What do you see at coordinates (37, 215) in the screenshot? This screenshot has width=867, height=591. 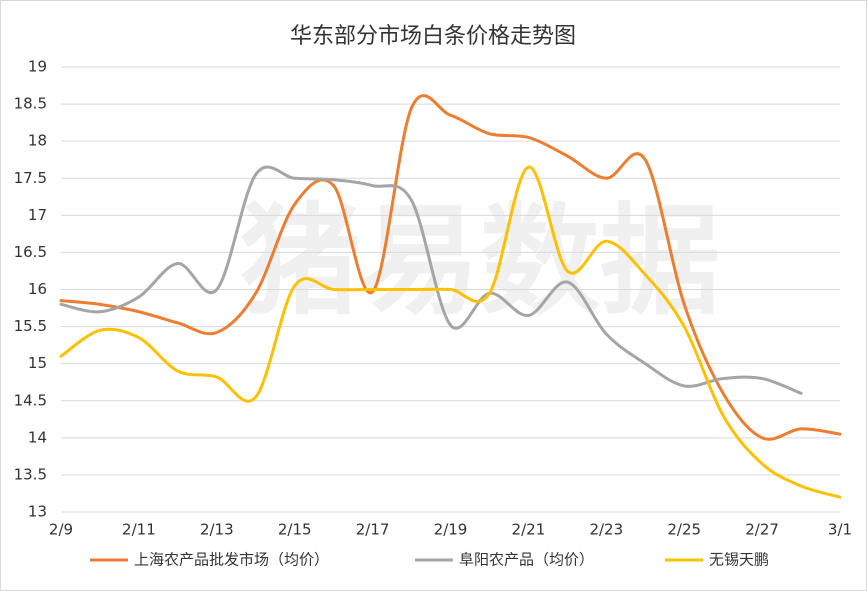 I see `y-tick-label: 17` at bounding box center [37, 215].